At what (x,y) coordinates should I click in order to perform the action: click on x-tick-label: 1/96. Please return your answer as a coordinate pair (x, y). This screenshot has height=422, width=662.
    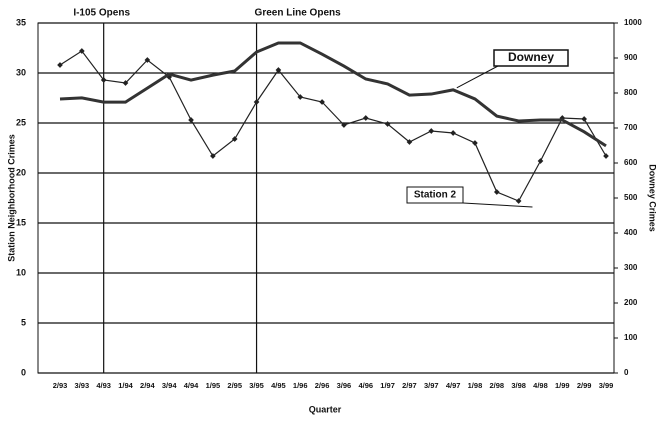
    Looking at the image, I should click on (300, 385).